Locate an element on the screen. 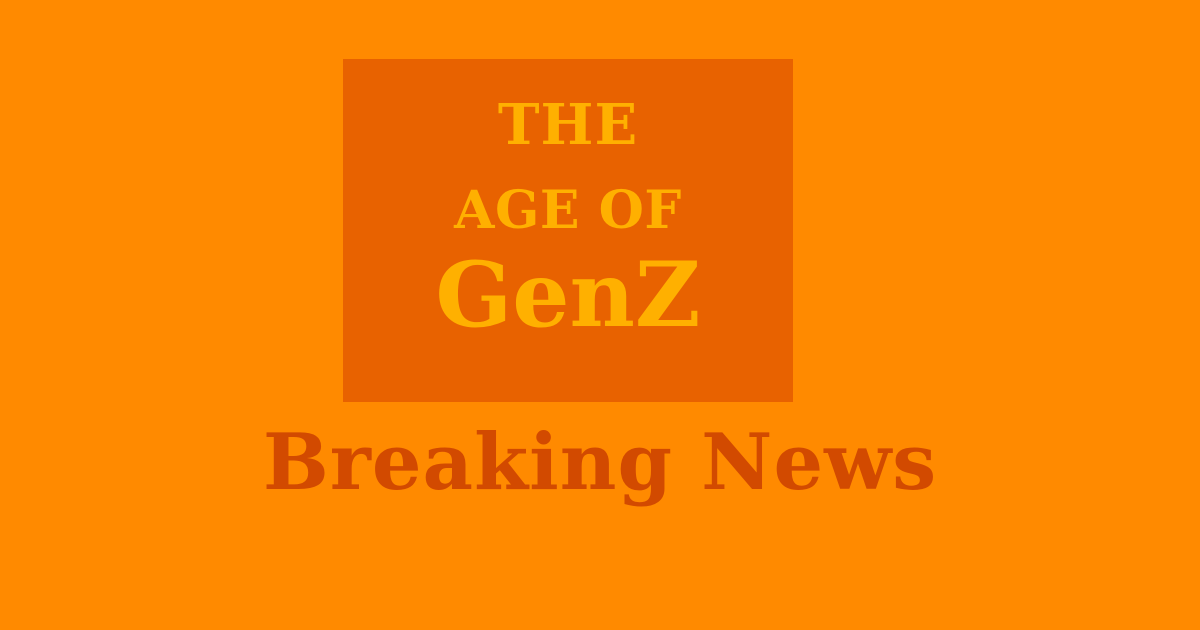 The height and width of the screenshot is (630, 1200). logo-line-1: THE is located at coordinates (568, 125).